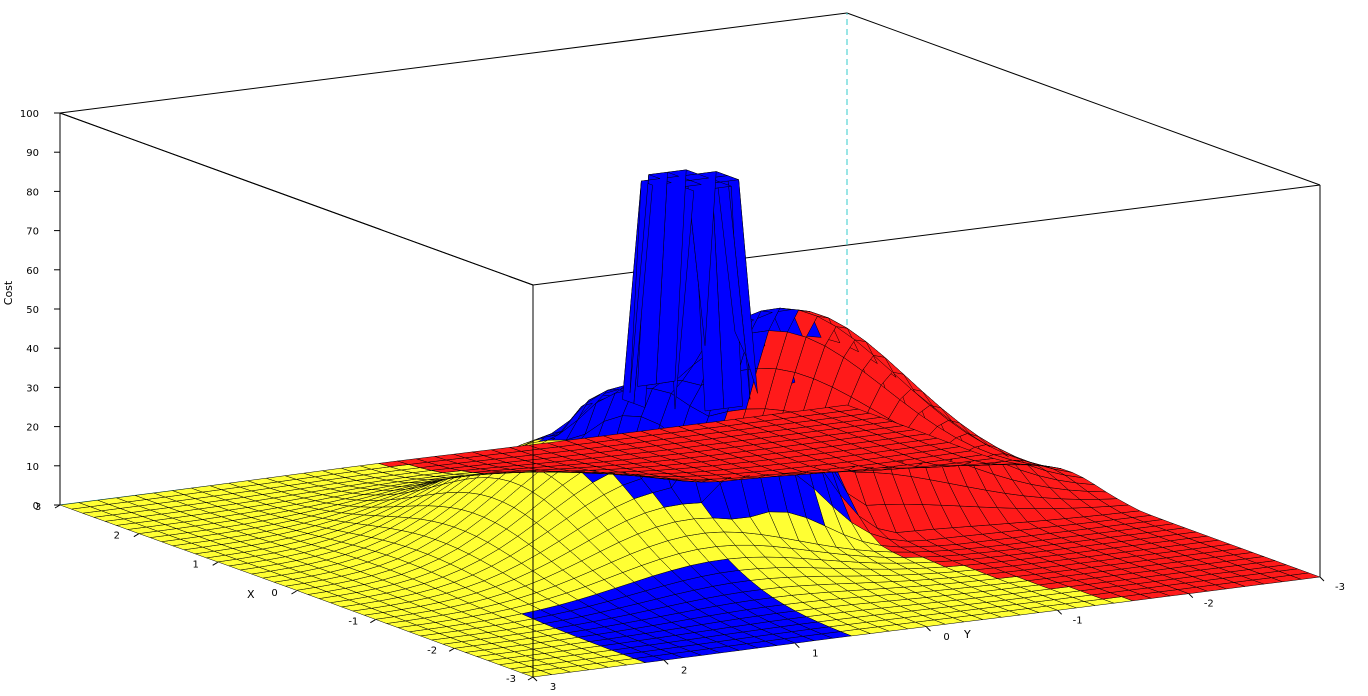  Describe the element at coordinates (32, 192) in the screenshot. I see `z-tick-label: 80` at that location.